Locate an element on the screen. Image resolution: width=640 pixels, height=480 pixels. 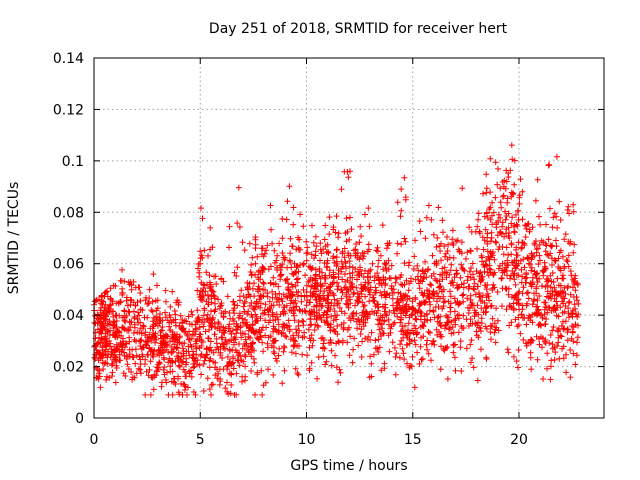
y-tick-label: 0.08 is located at coordinates (68, 213).